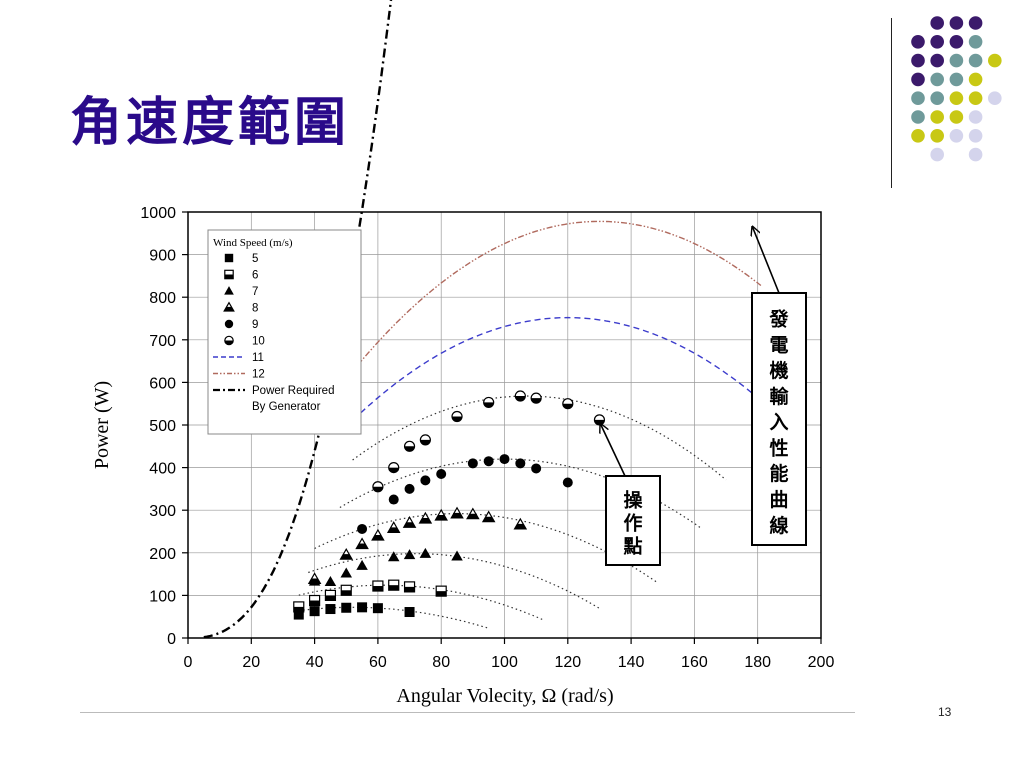 The height and width of the screenshot is (768, 1024). What do you see at coordinates (441, 662) in the screenshot?
I see `x-tick-label: 80` at bounding box center [441, 662].